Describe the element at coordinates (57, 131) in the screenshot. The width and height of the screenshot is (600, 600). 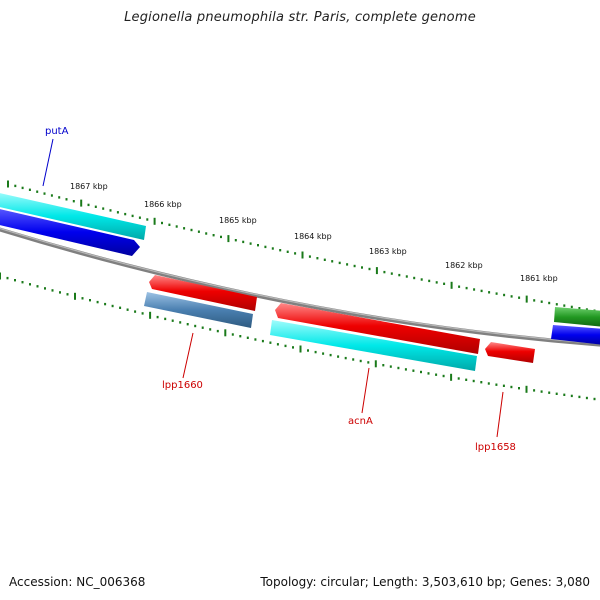
I see `gene-label-putA: putA` at that location.